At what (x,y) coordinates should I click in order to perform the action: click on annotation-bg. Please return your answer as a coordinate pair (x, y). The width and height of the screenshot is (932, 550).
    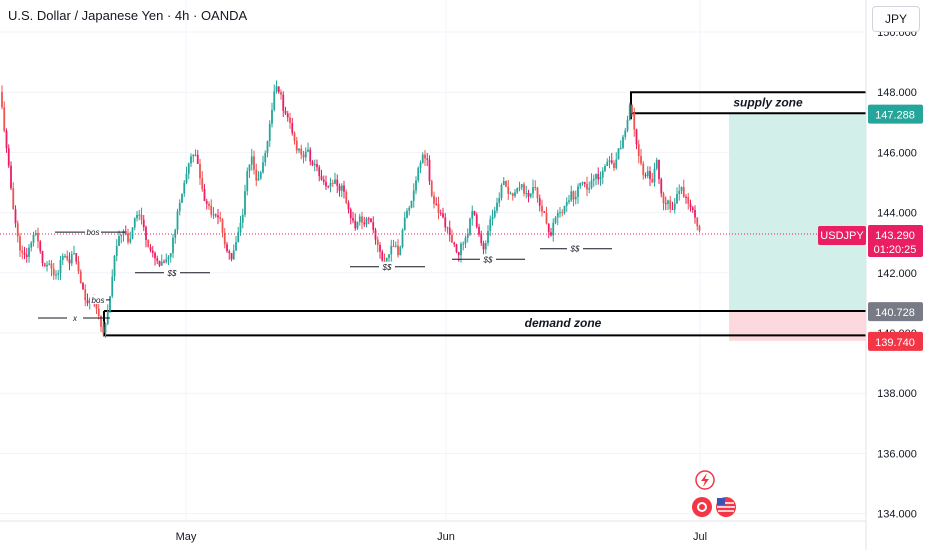
    Looking at the image, I should click on (75, 317).